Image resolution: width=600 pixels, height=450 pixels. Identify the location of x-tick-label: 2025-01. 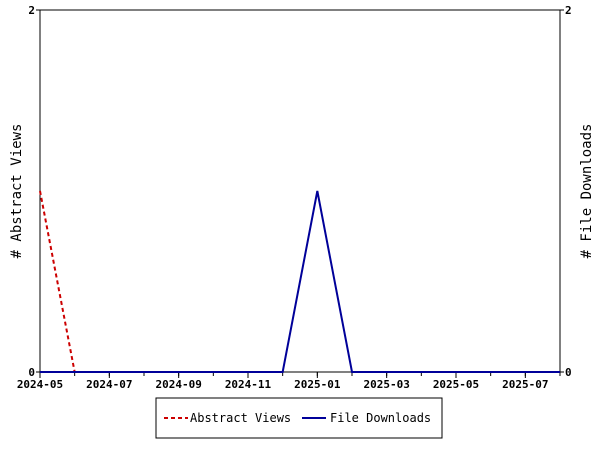
(317, 384).